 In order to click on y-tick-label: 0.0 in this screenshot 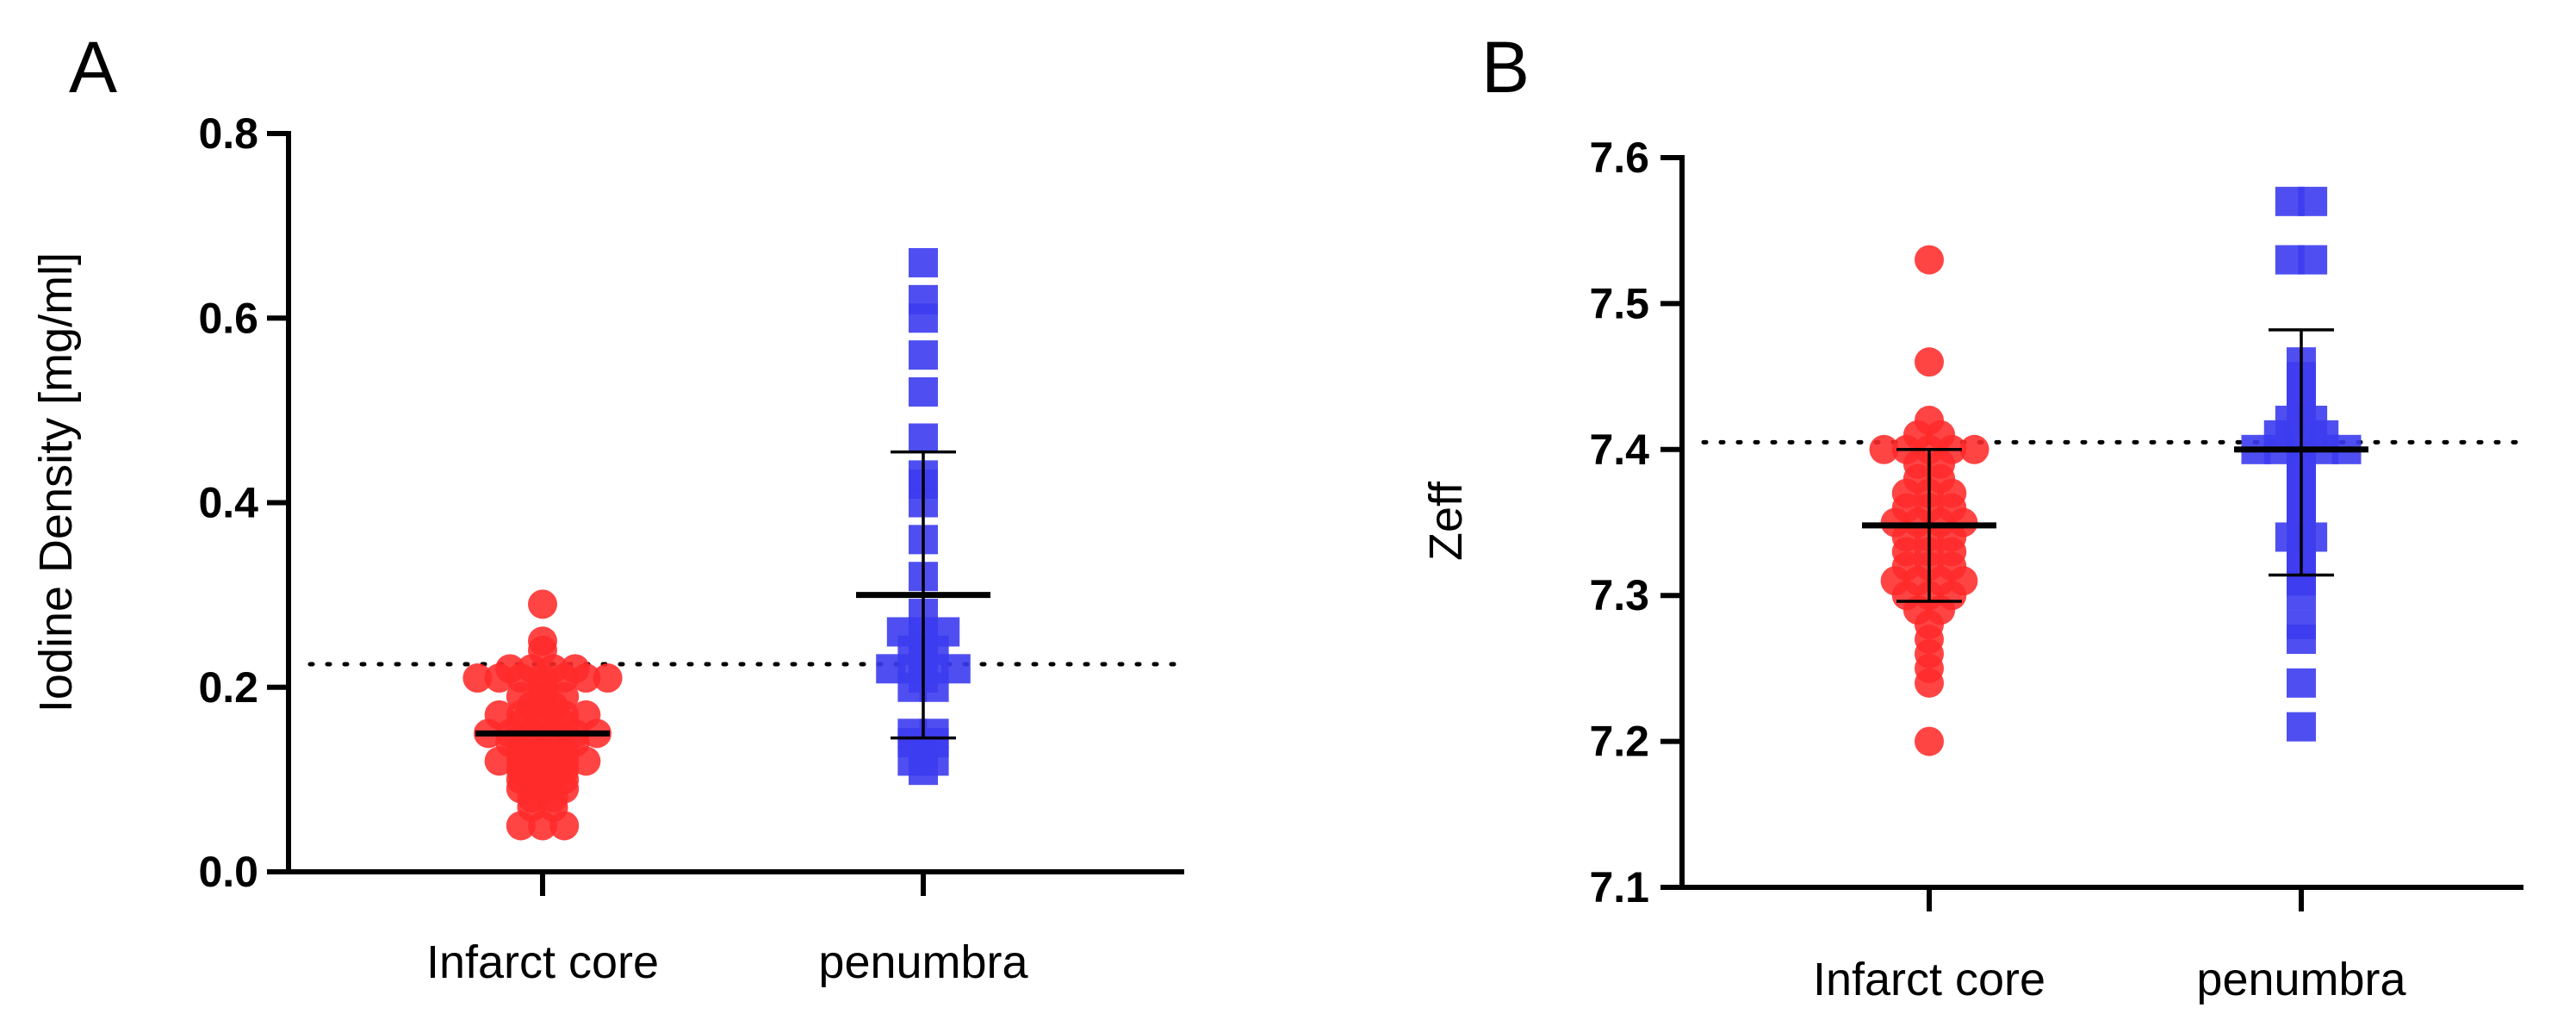, I will do `click(228, 872)`.